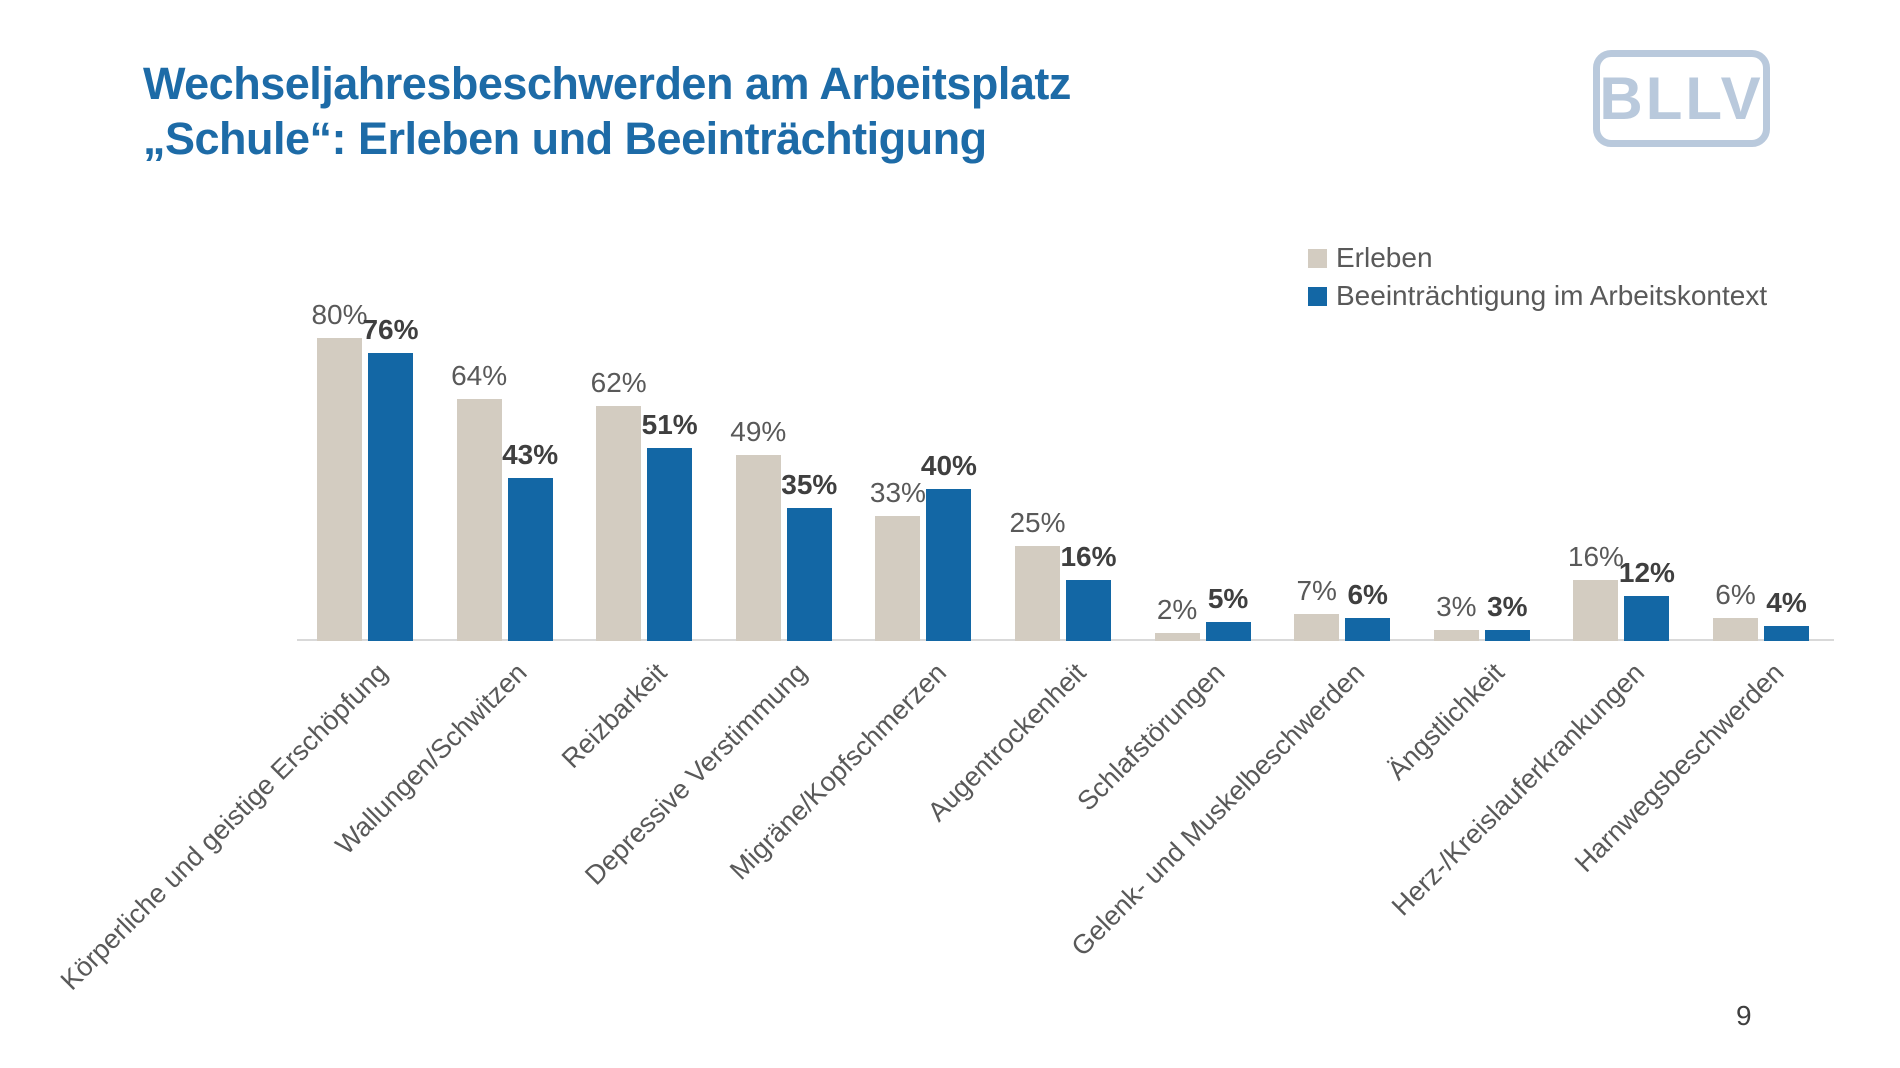 The width and height of the screenshot is (1900, 1068). What do you see at coordinates (1316, 590) in the screenshot?
I see `value-label-erleben-7: 7%` at bounding box center [1316, 590].